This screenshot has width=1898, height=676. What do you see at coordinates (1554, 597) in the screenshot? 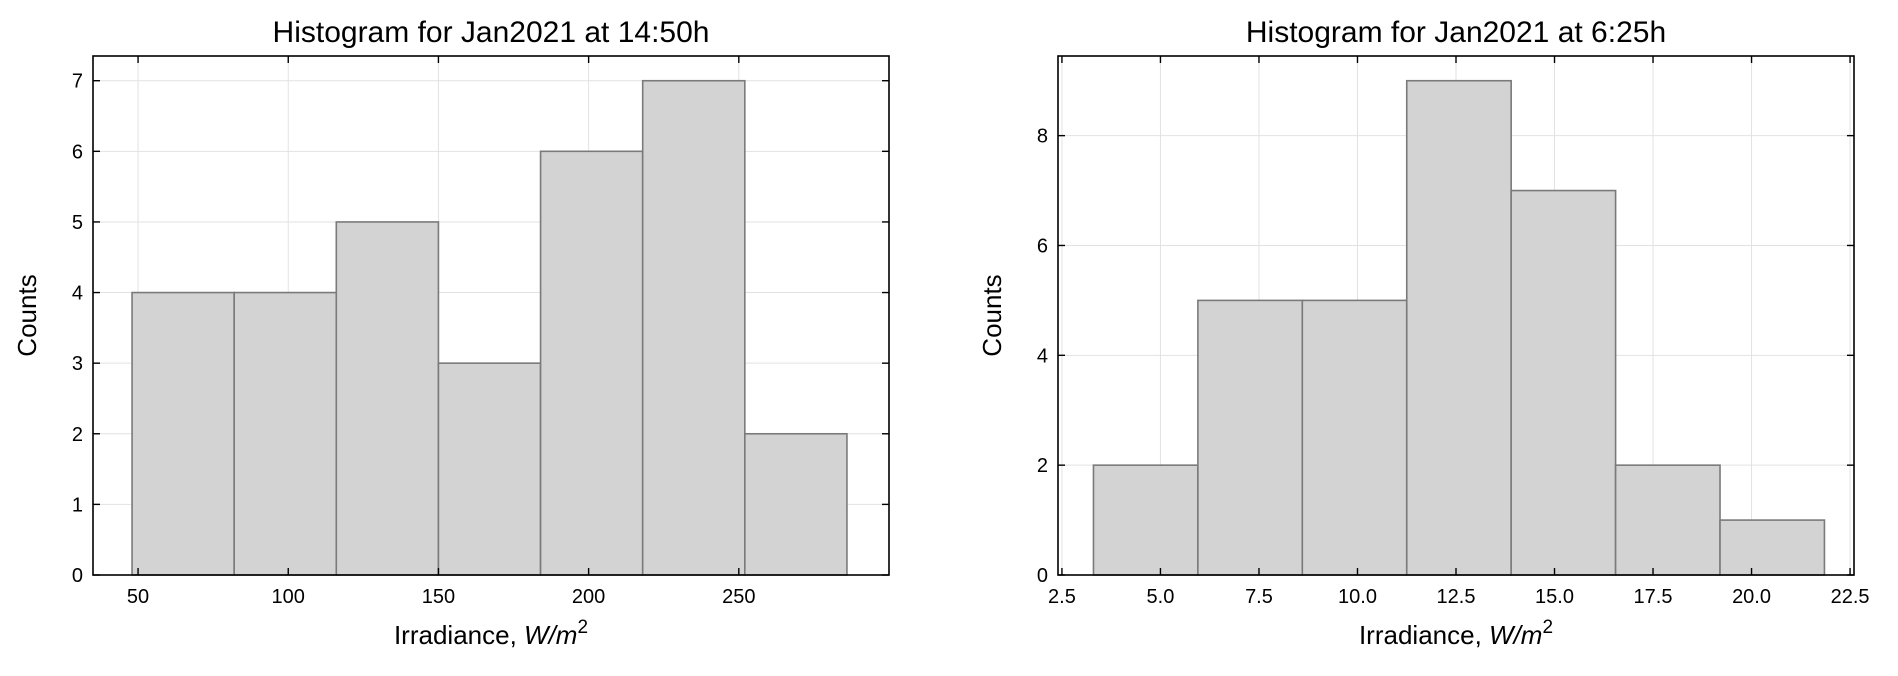
I see `x-tick-label: 15.0` at bounding box center [1554, 597].